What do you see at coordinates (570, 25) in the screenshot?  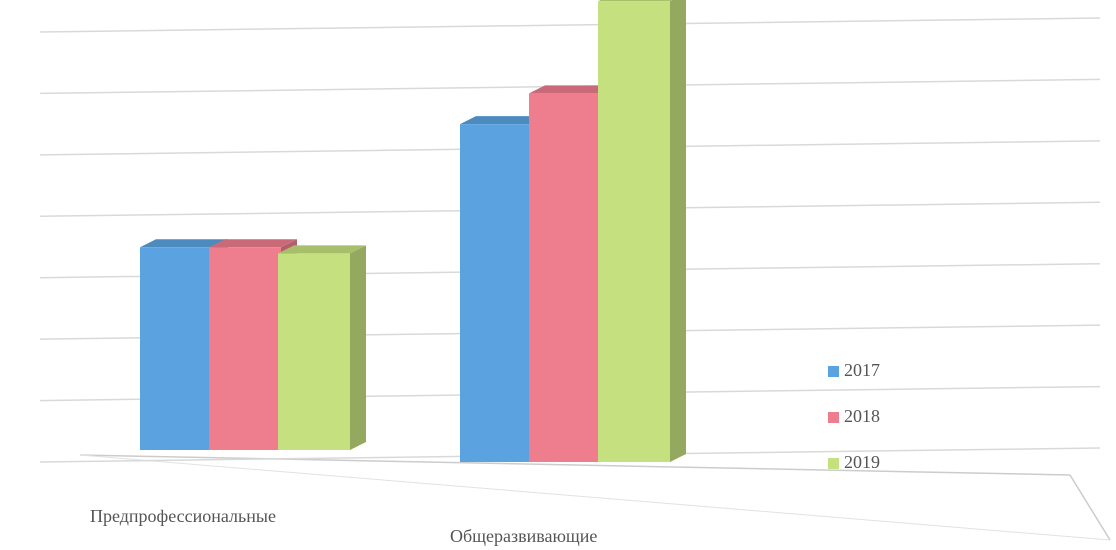 I see `grid-line` at bounding box center [570, 25].